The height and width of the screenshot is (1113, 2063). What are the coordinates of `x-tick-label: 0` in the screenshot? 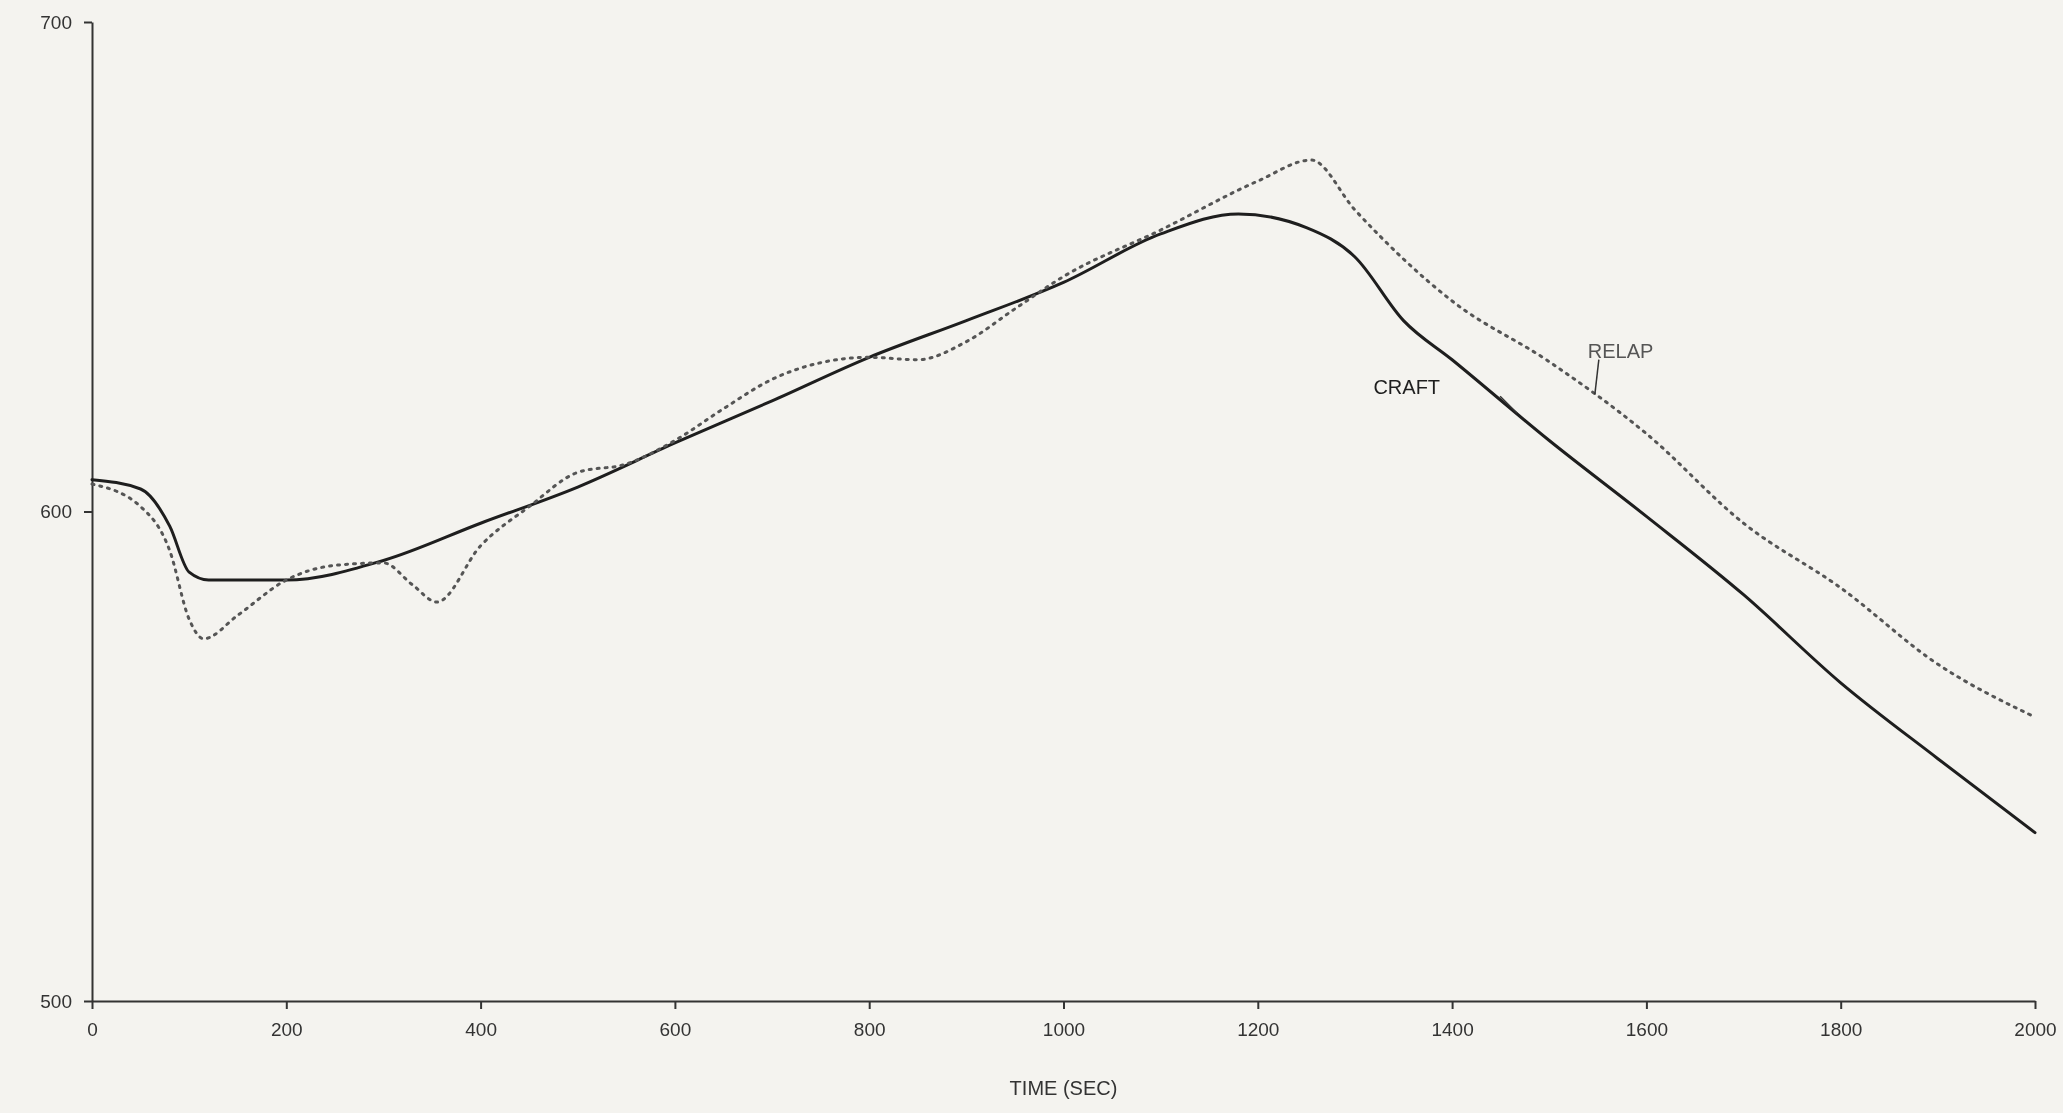 It's located at (92, 1030).